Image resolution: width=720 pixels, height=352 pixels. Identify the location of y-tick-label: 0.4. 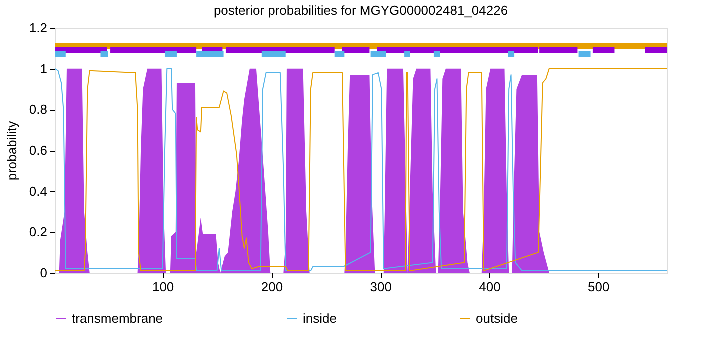
(38, 191).